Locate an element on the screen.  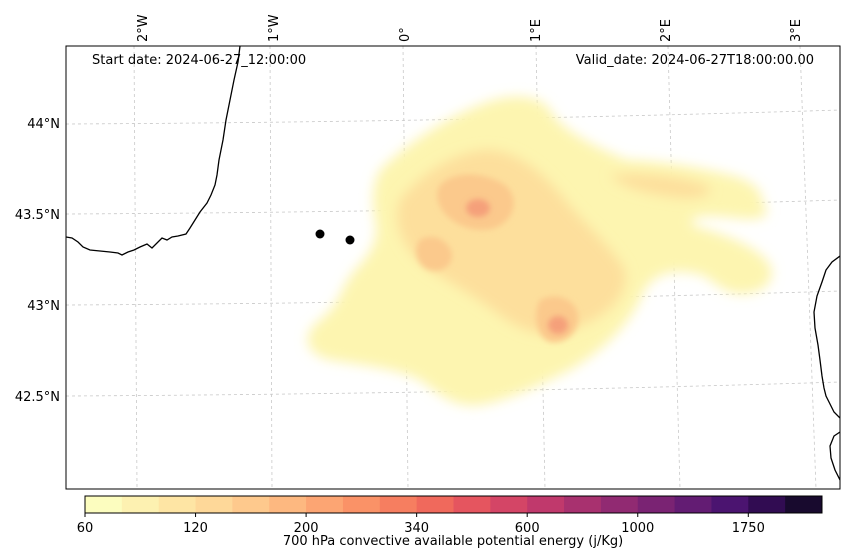
lon-label-1e: 1°E is located at coordinates (536, 30).